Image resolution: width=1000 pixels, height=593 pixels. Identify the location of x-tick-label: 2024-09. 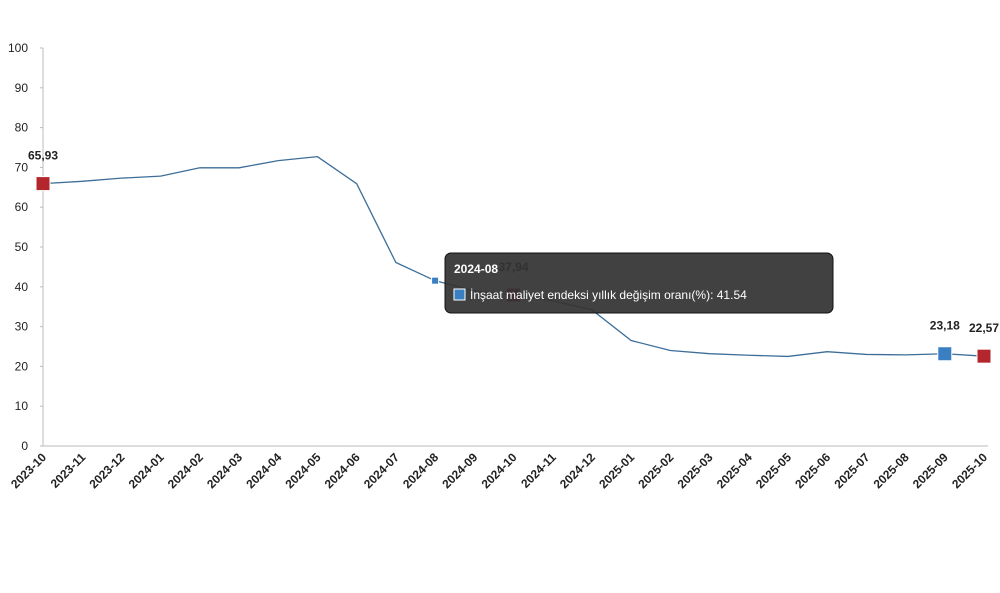
(459, 470).